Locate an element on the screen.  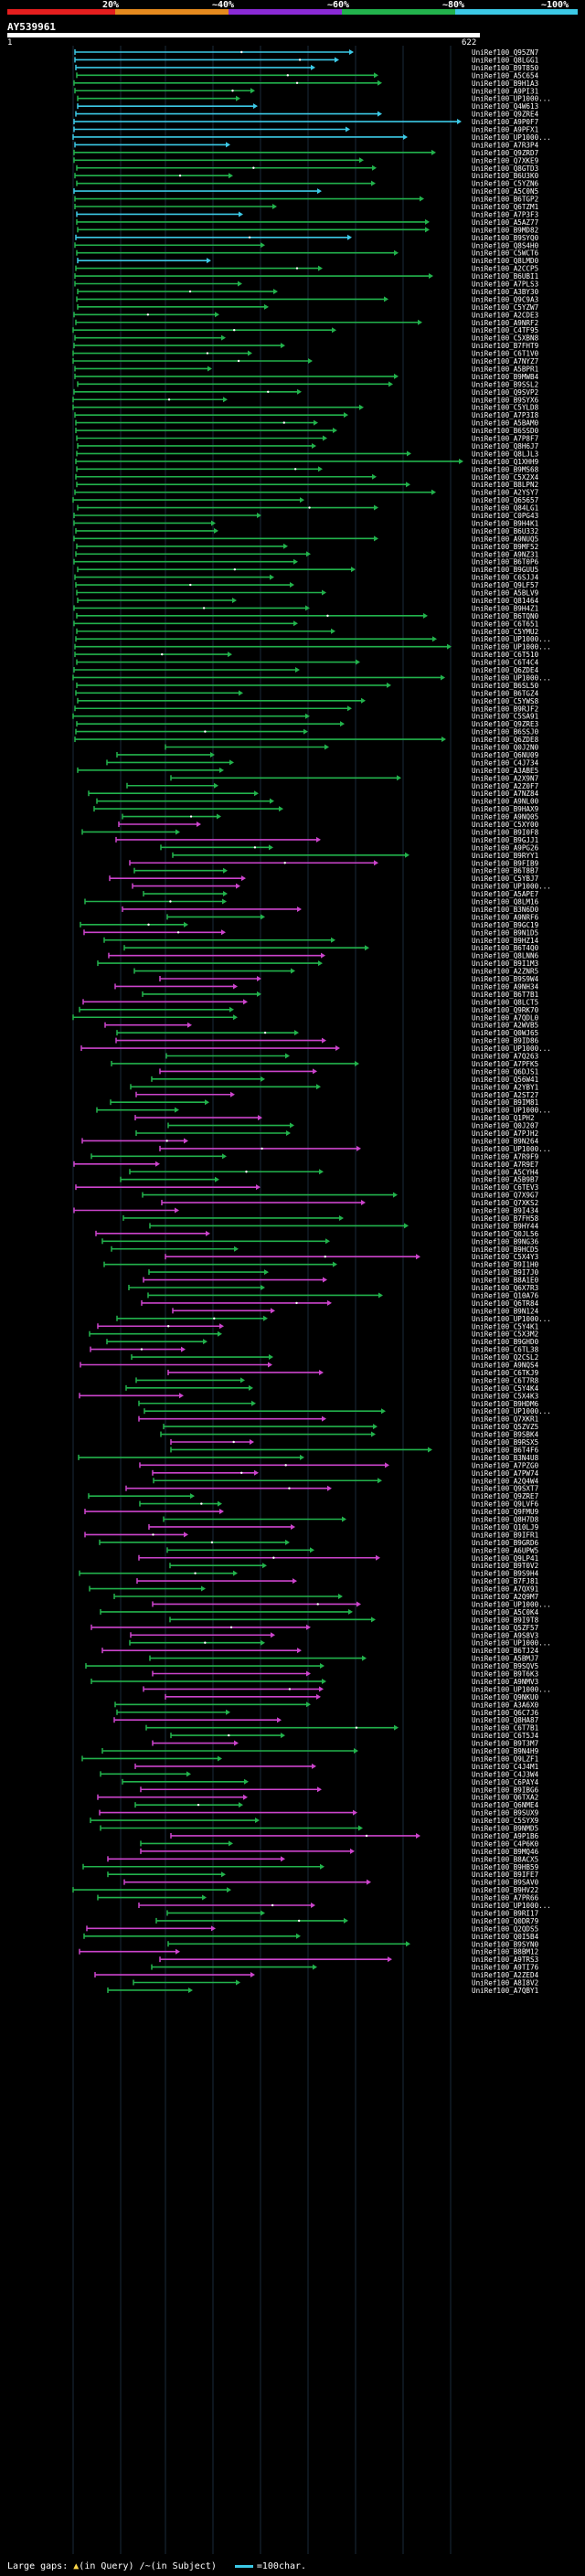
alignment-row: UniRef100_A7QX91 is located at coordinates (314, 1589).